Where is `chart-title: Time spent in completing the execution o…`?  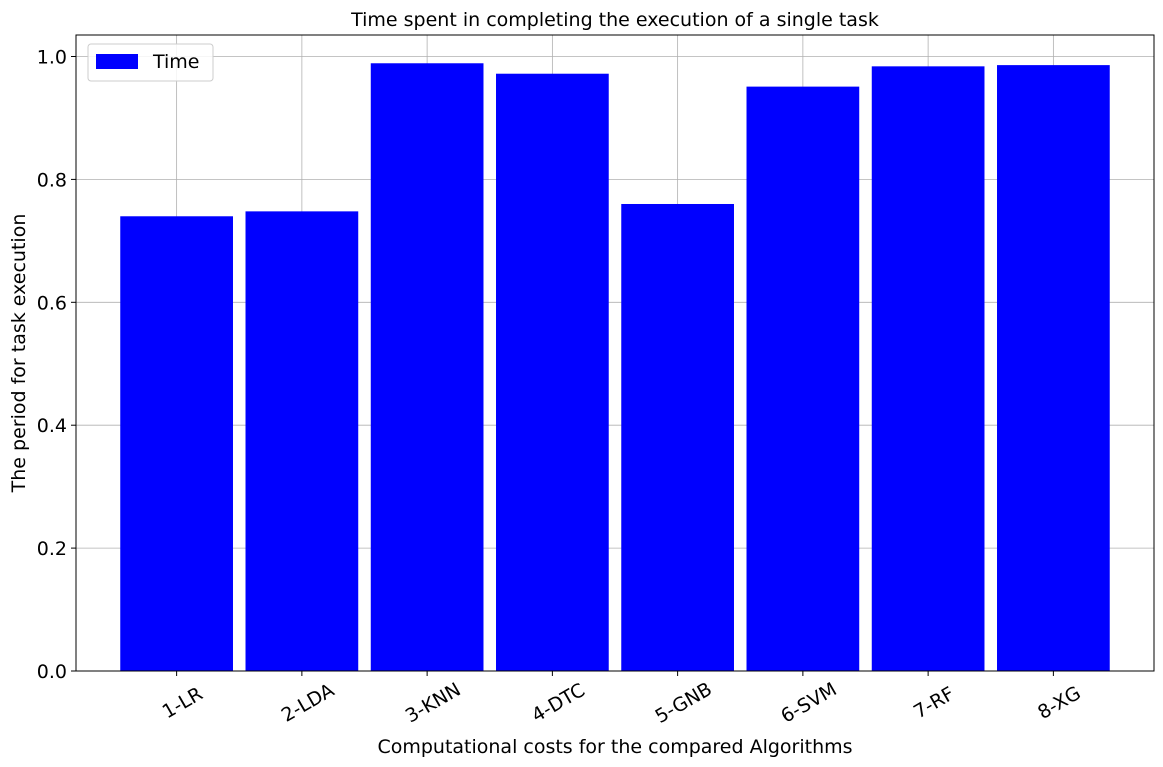
chart-title: Time spent in completing the execution o… is located at coordinates (614, 20).